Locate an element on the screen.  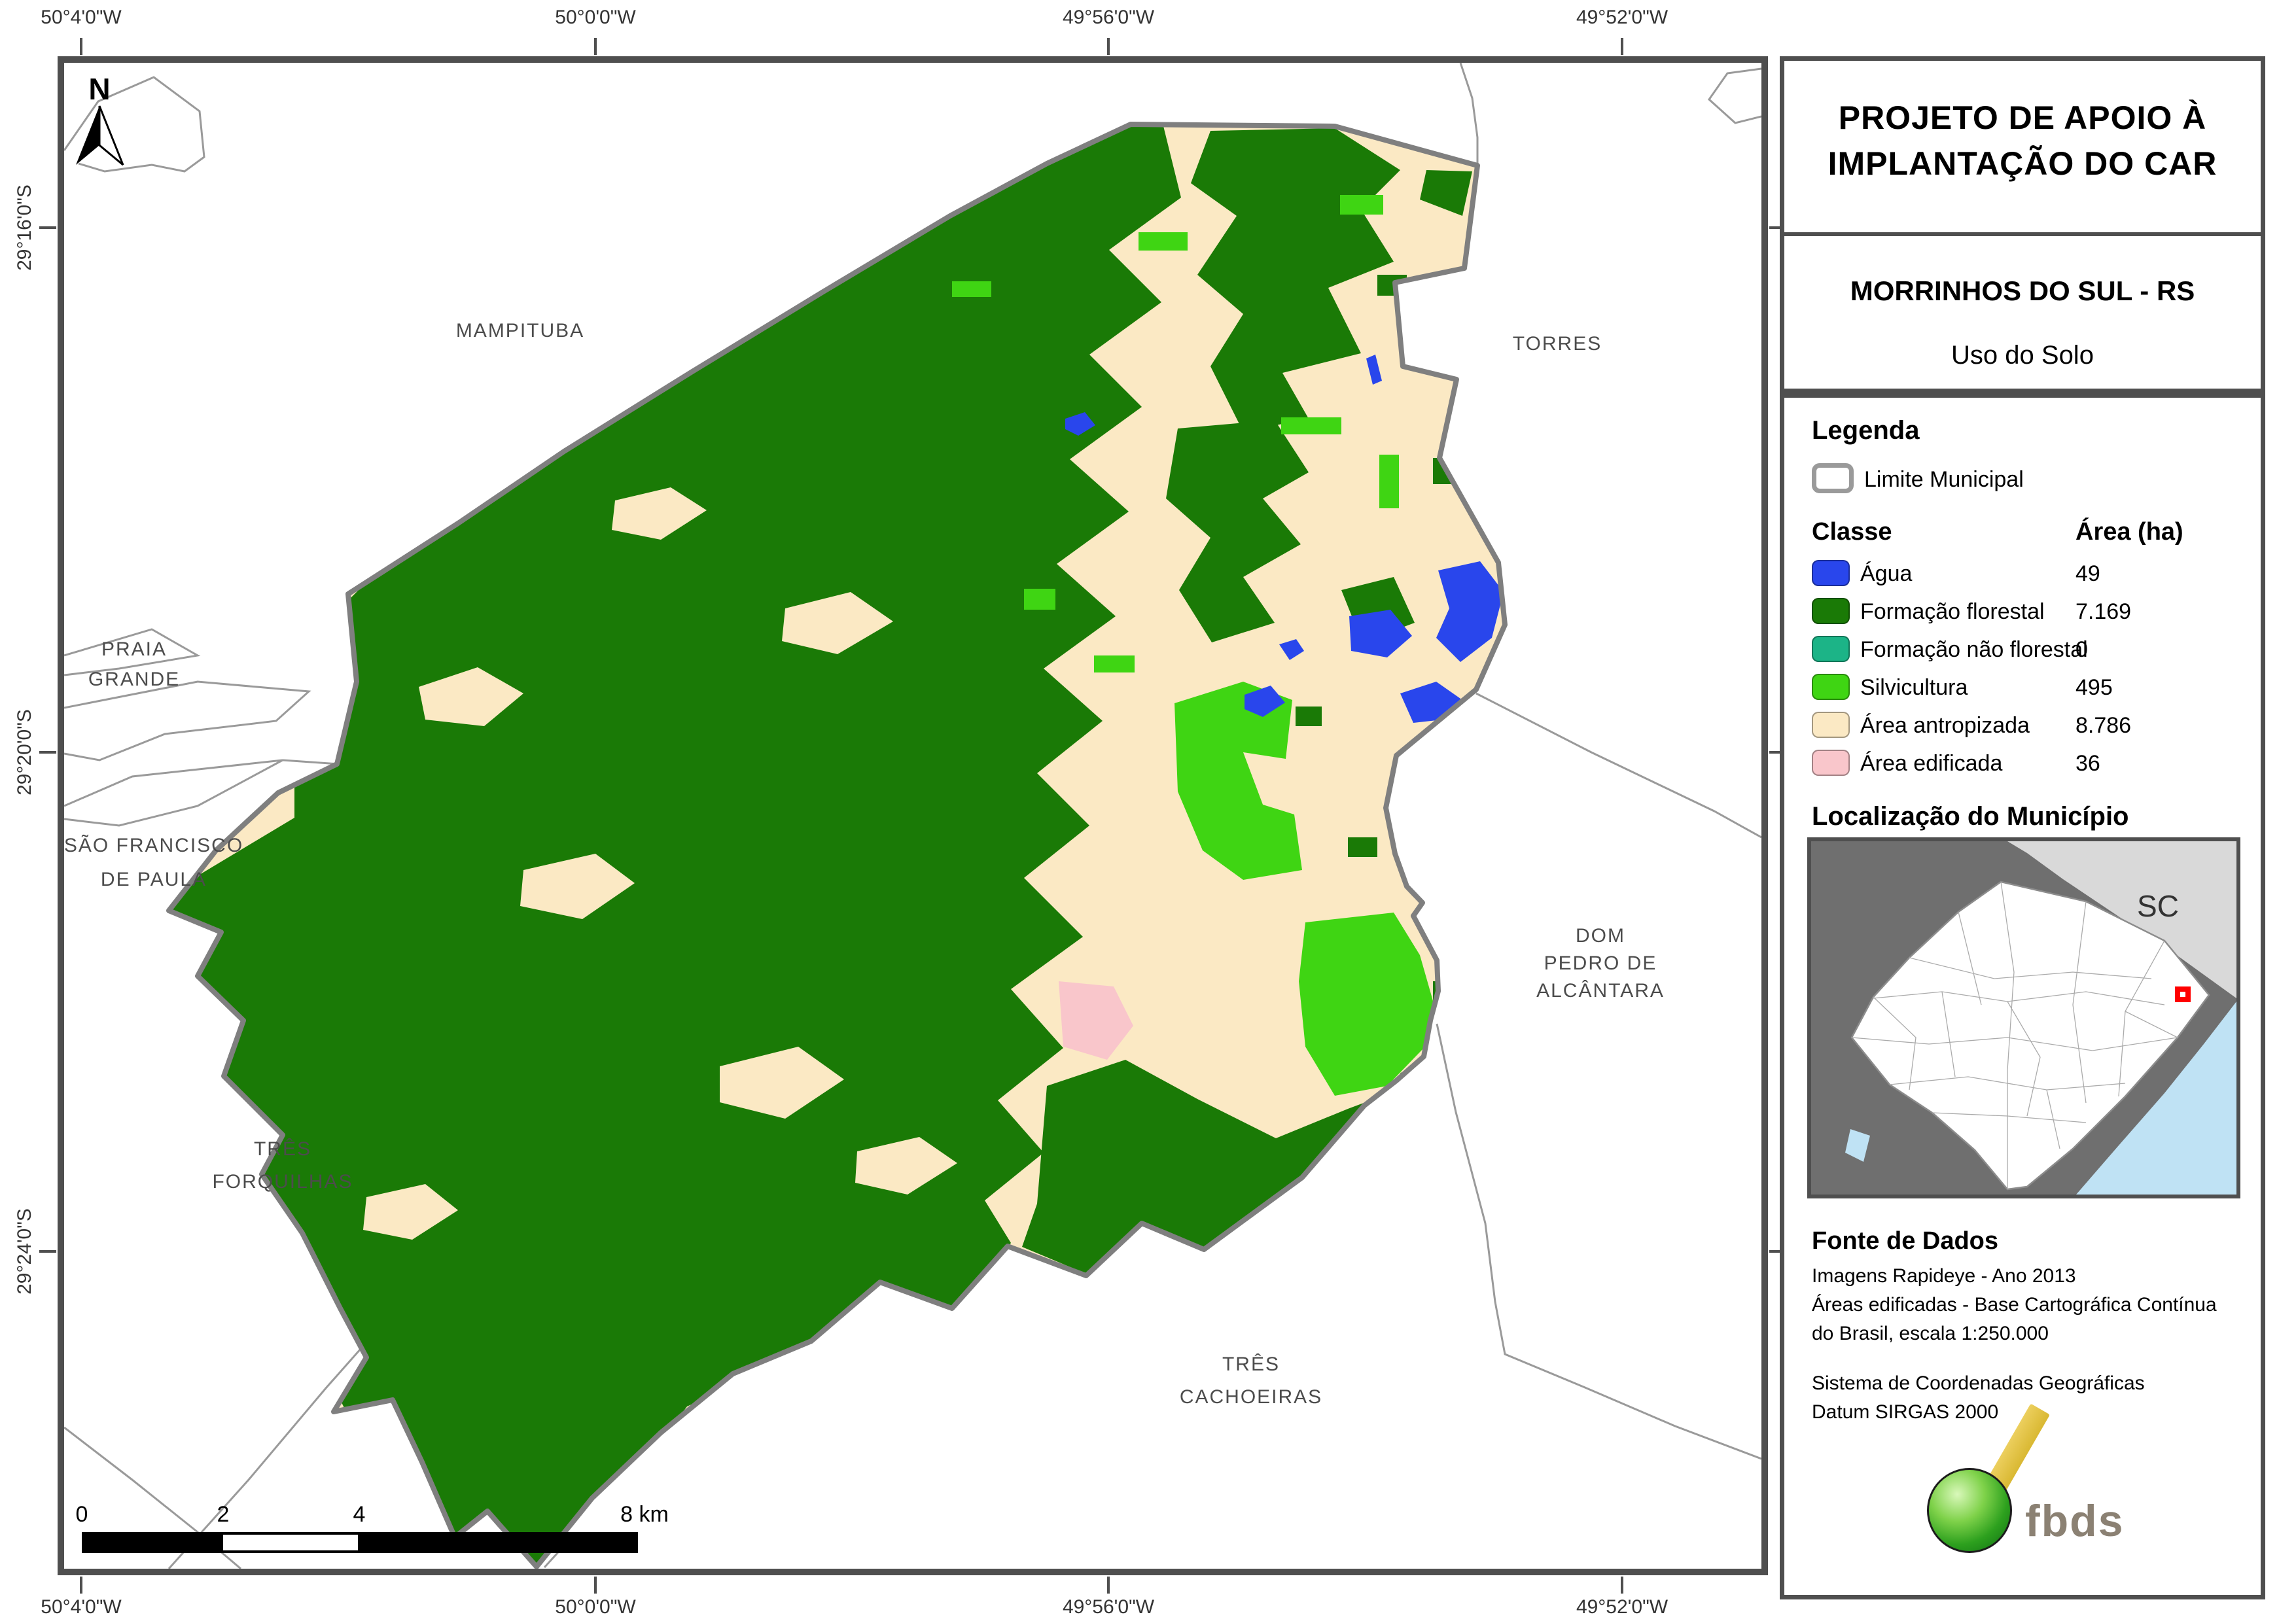
graticule-bottom-4: 49°52'0"W is located at coordinates (1623, 1607).